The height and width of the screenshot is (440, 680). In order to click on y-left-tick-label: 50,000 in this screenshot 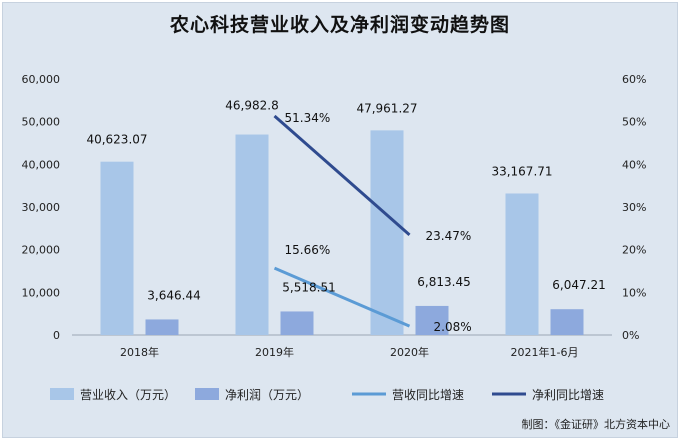, I will do `click(41, 122)`.